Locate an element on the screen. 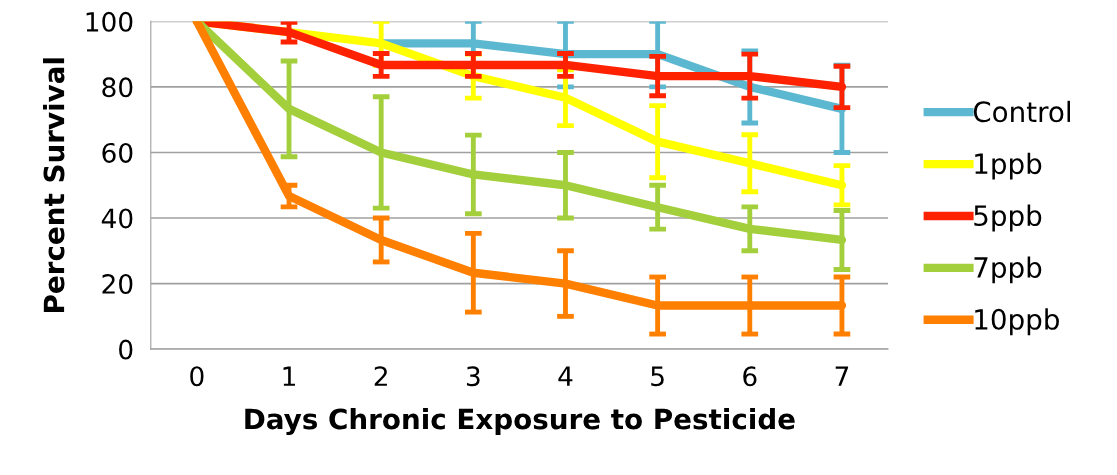 This screenshot has width=1117, height=475. legend-label: 5ppb is located at coordinates (1008, 218).